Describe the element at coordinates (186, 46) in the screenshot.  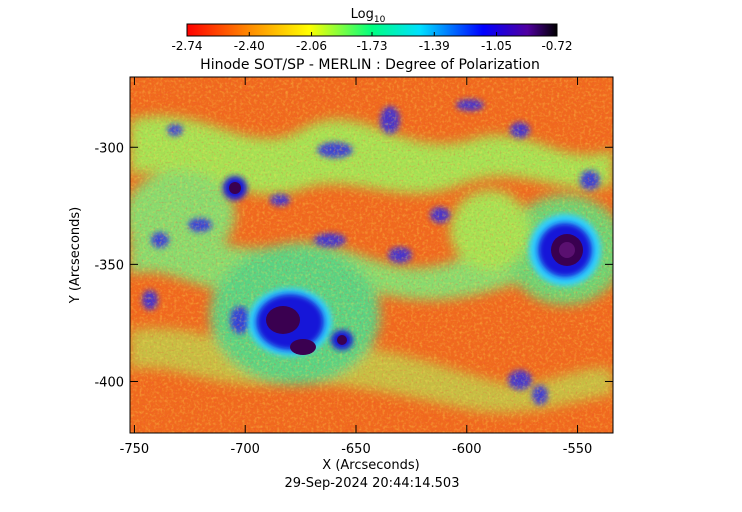
I see `colorbar-tick-label: -2.74` at that location.